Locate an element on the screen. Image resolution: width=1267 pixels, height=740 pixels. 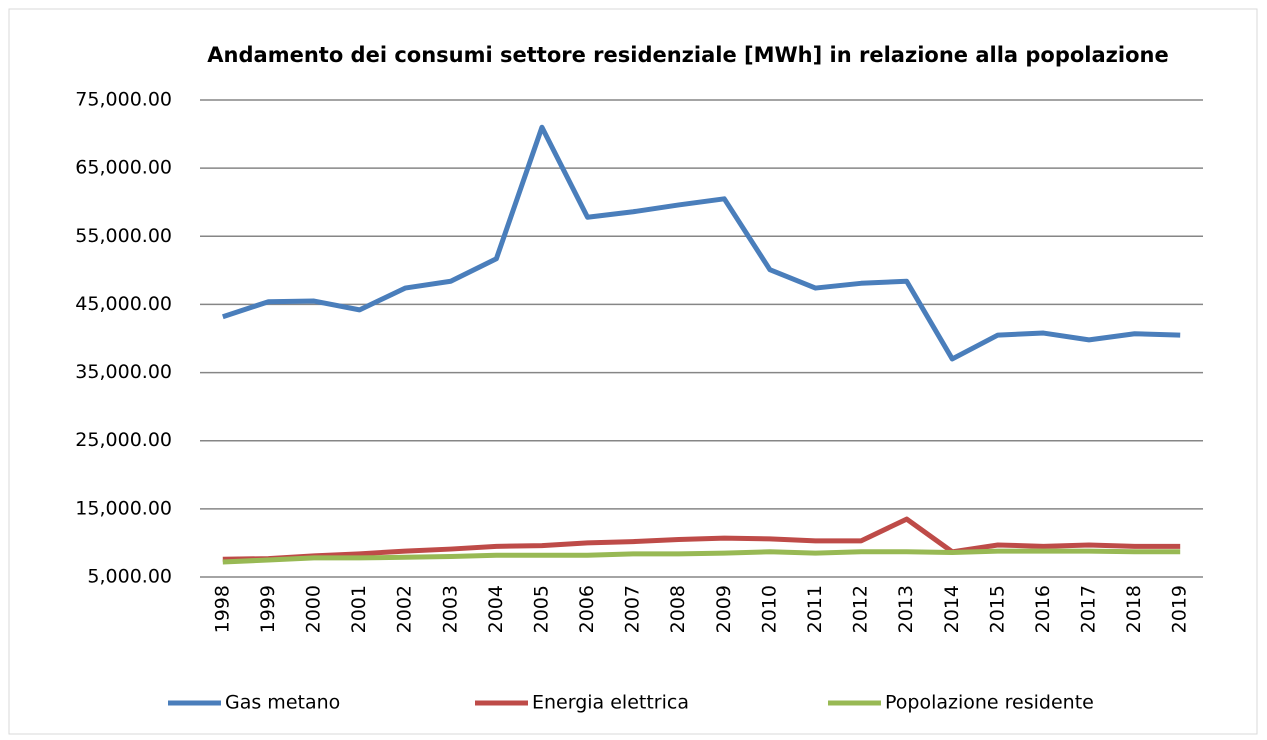
y-tick-label: 65,000.00 is located at coordinates (123, 168).